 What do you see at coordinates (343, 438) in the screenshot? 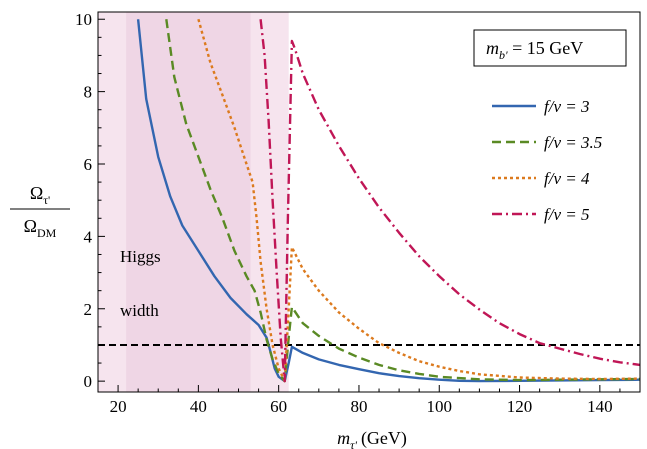
I see `x-label-main: m` at bounding box center [343, 438].